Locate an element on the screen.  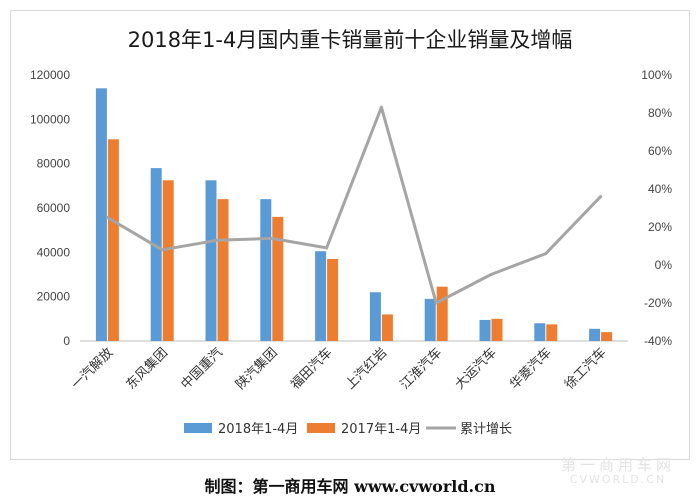
category-label: 江淮汽车 is located at coordinates (421, 369).